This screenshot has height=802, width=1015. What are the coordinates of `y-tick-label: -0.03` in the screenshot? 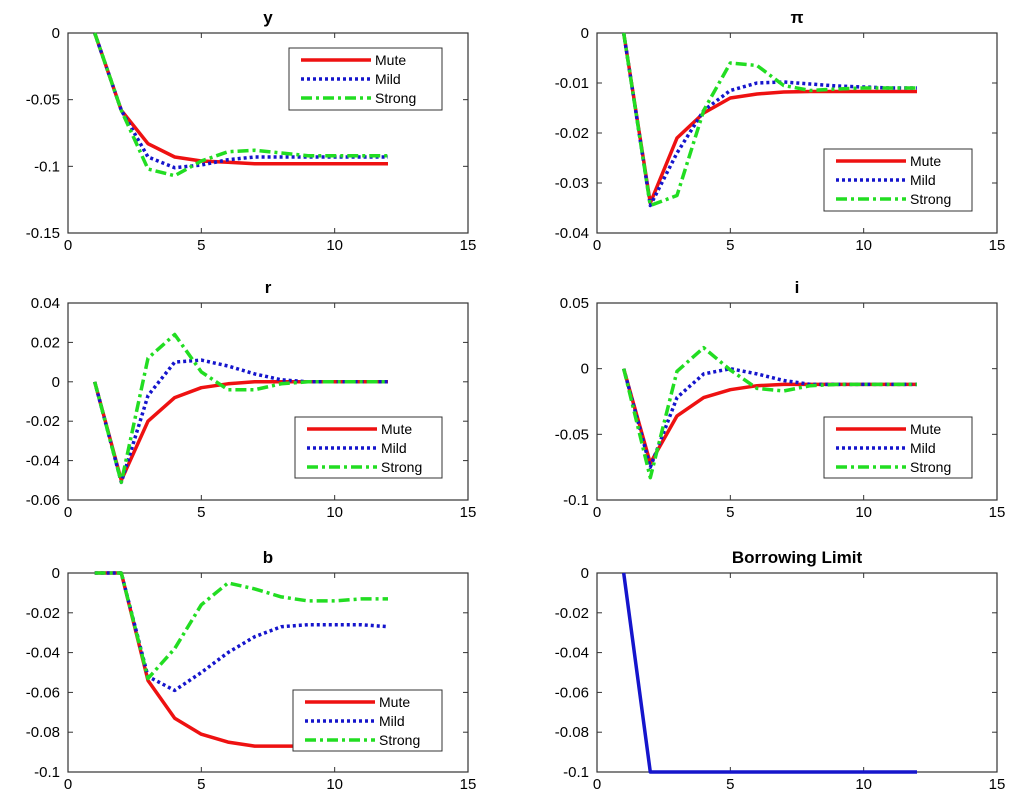 It's located at (572, 183).